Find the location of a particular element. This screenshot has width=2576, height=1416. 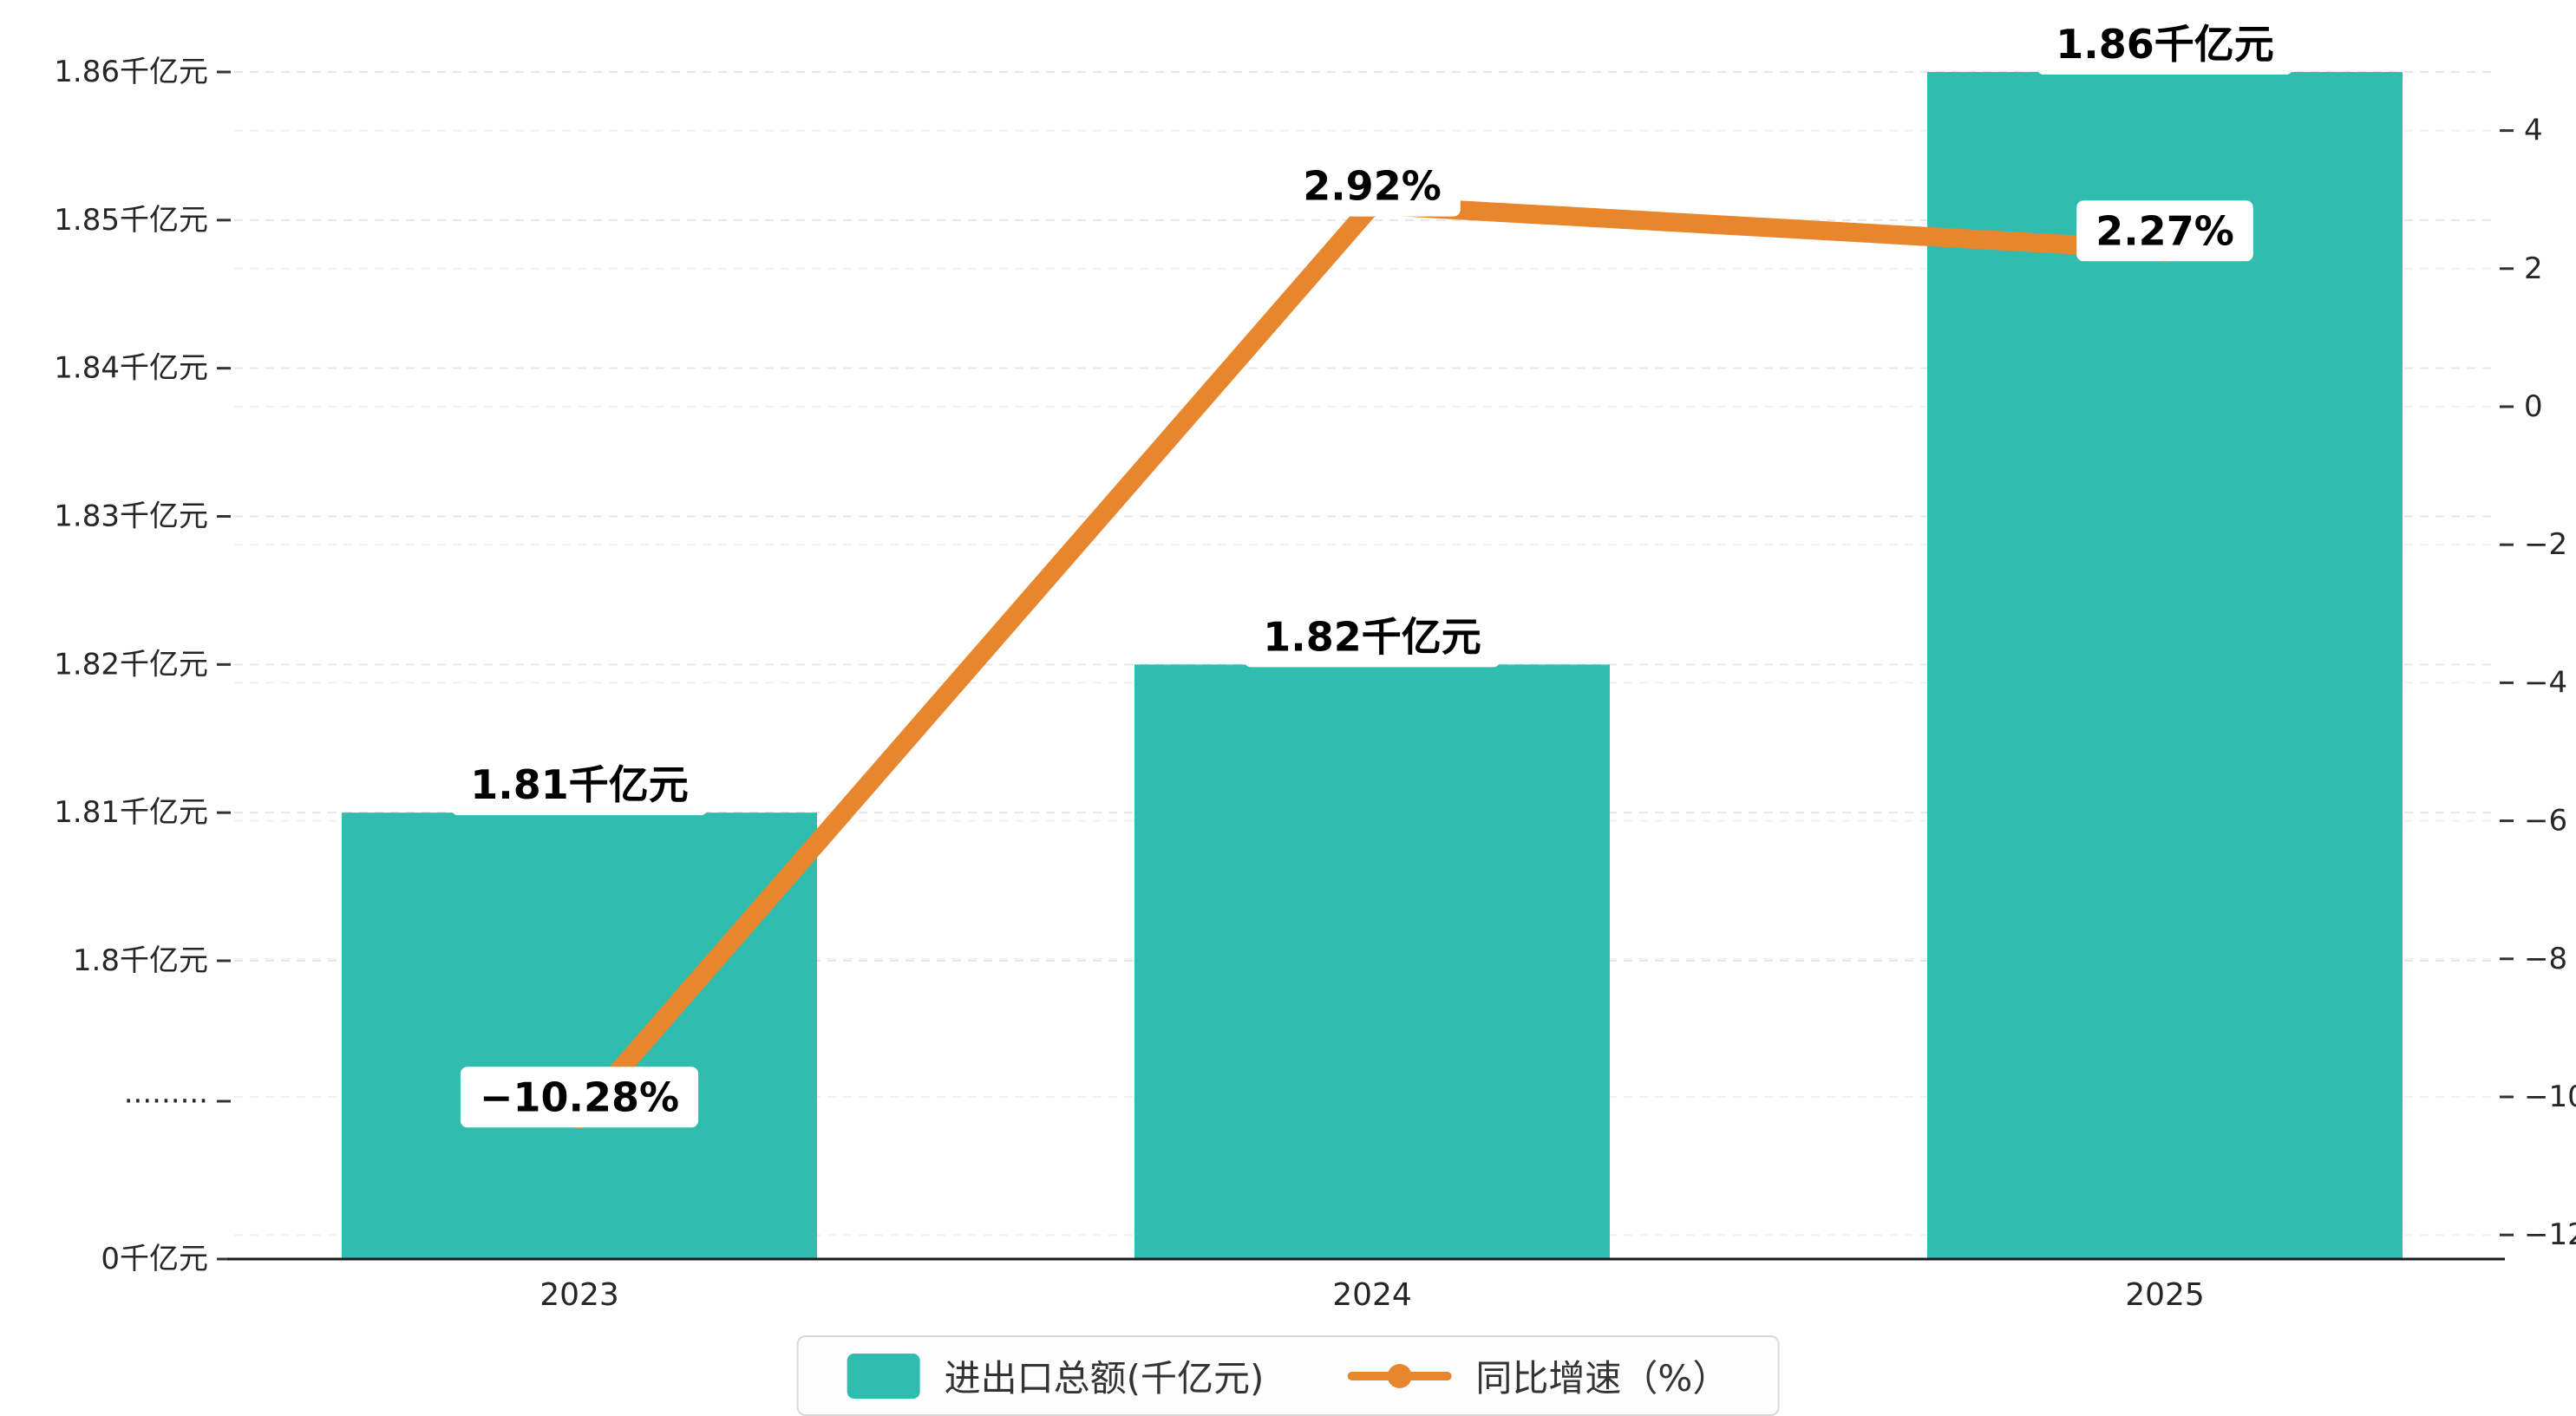

bar-value-label: 1.82千亿元 is located at coordinates (1372, 637).